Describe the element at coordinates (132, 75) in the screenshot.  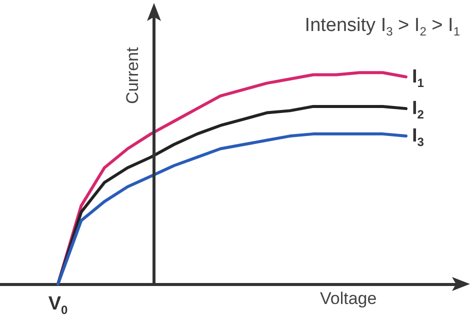
I see `y-axis-title: Current` at that location.